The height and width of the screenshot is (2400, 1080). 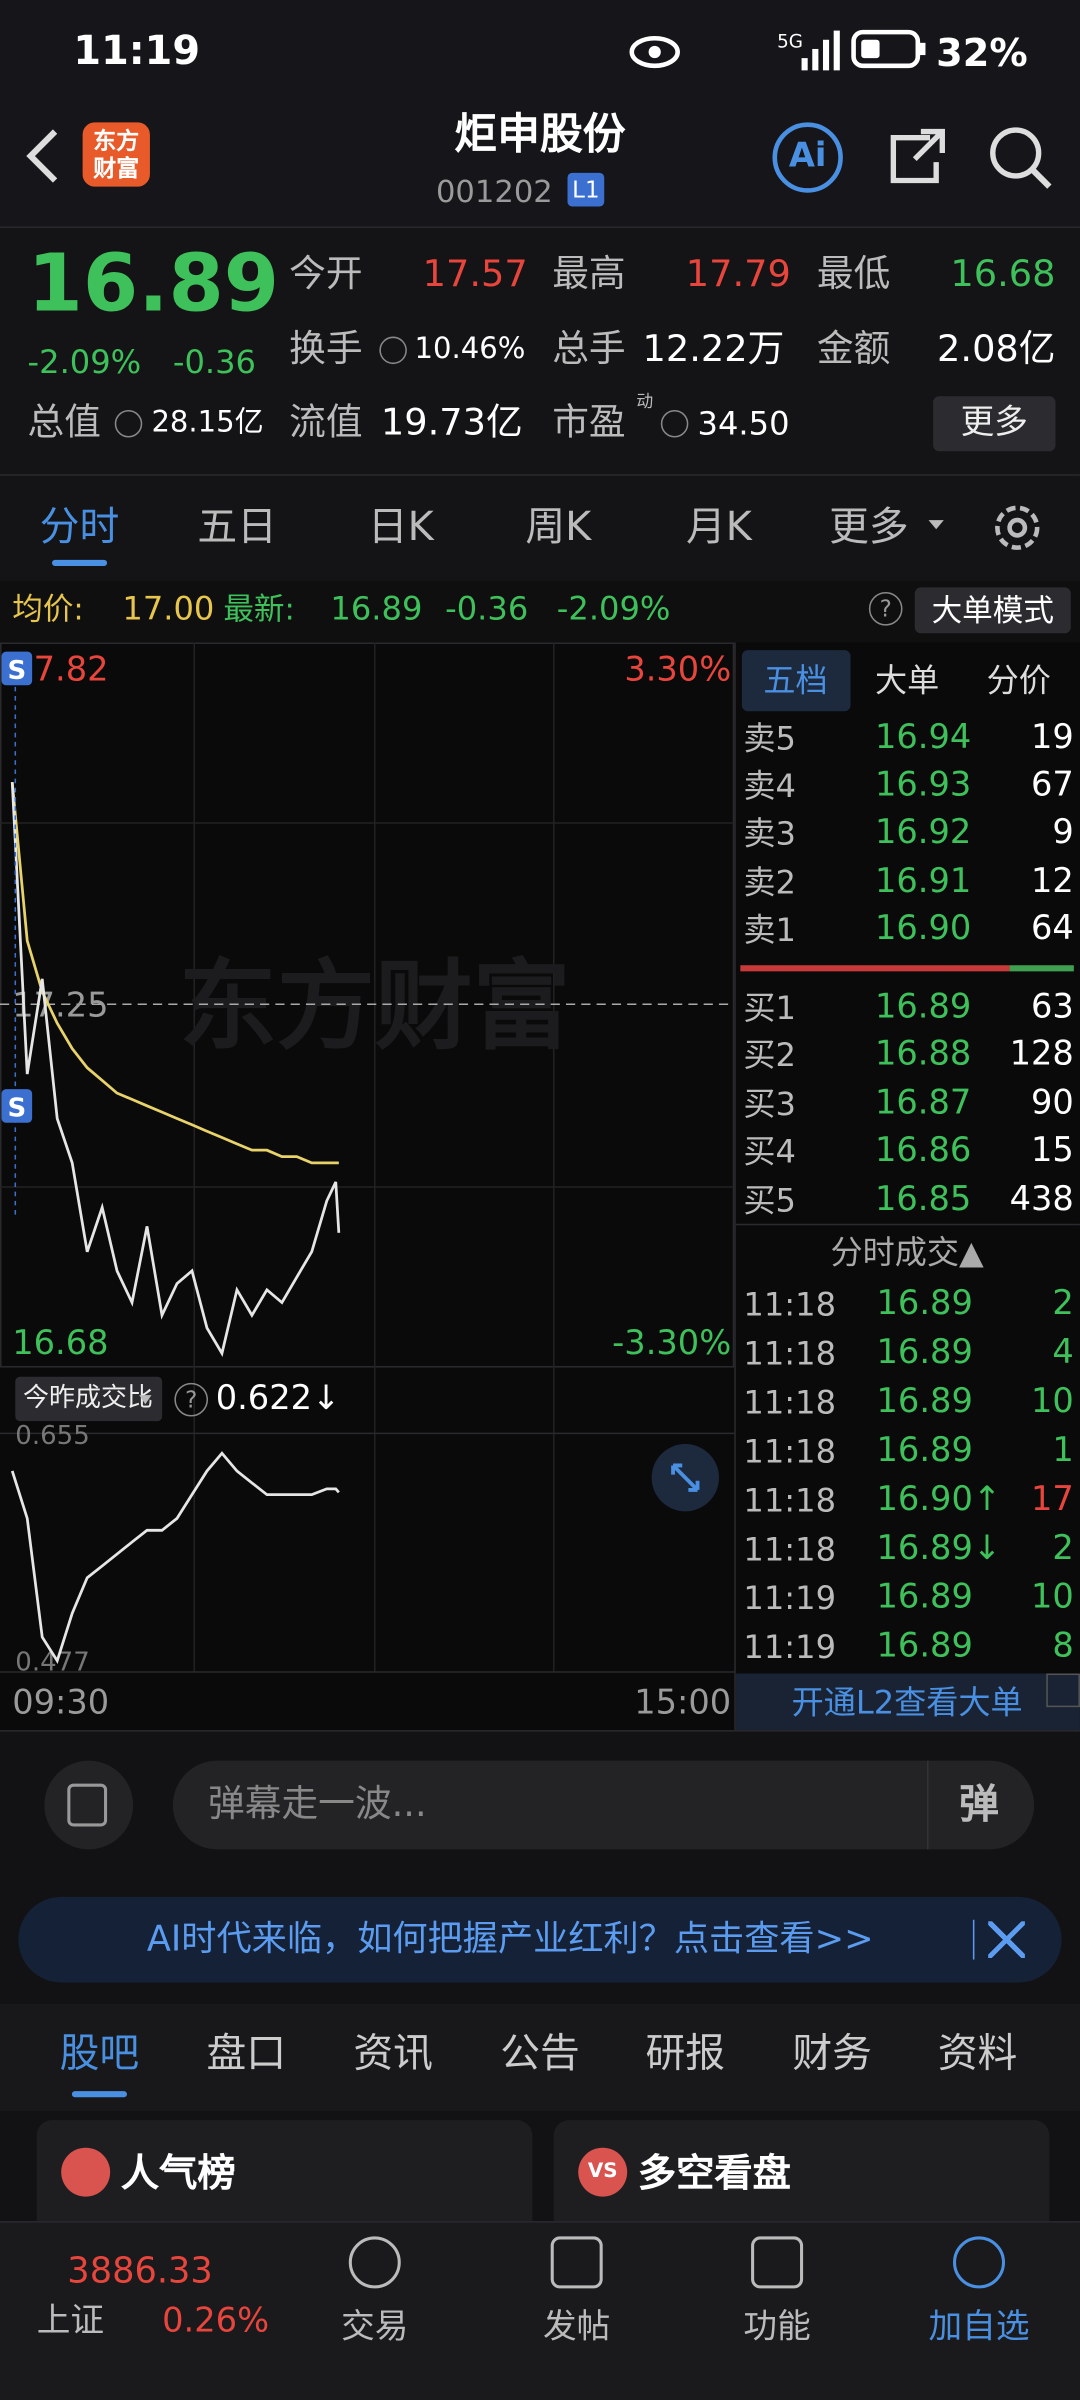 I want to click on section-tab: 股吧, so click(x=99, y=2054).